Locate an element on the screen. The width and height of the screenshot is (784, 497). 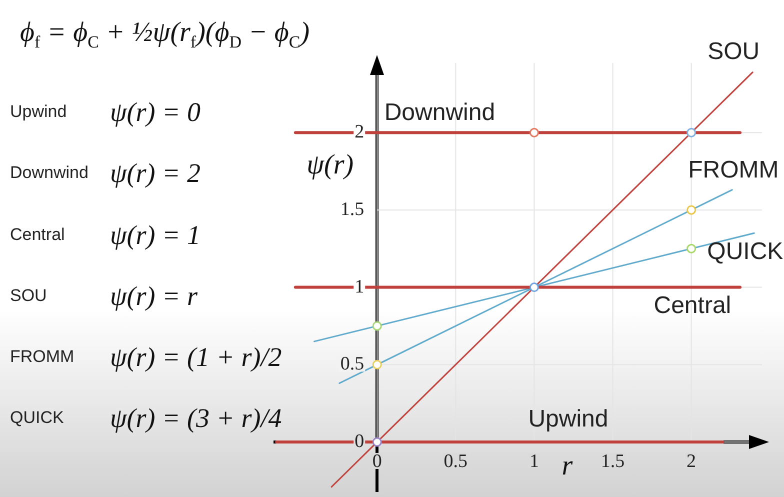
y-axis-title: ψ(r) is located at coordinates (330, 164).